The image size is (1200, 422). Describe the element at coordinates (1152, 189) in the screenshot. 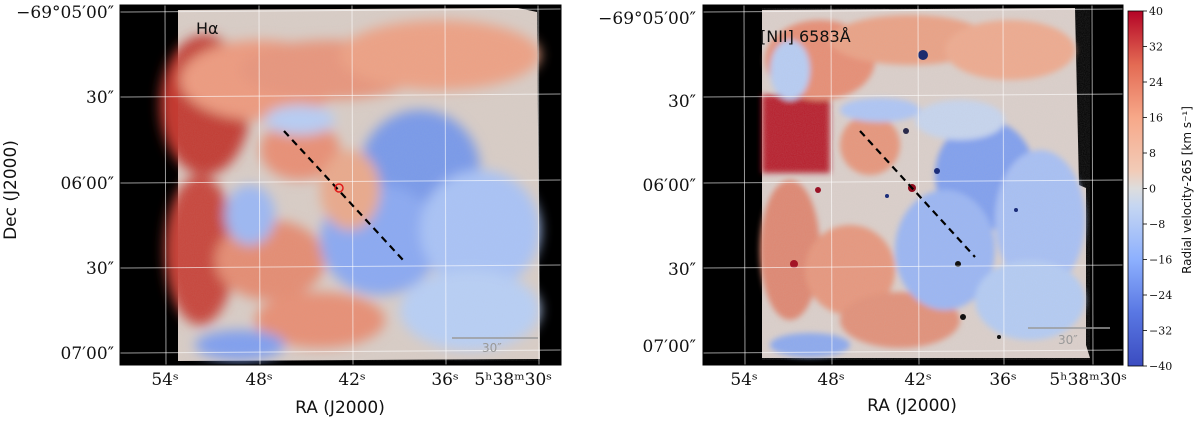

I see `colorbar-tick-label: 0` at that location.